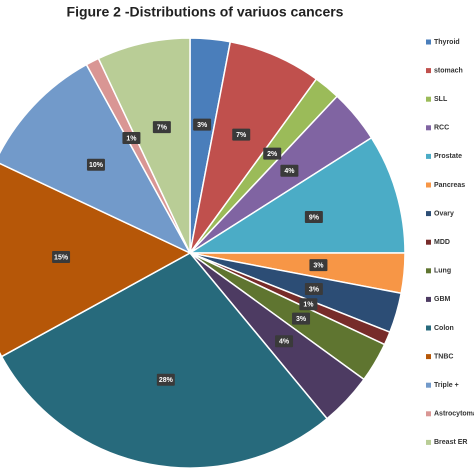  What do you see at coordinates (450, 442) in the screenshot?
I see `legend-label: Breast ER` at bounding box center [450, 442].